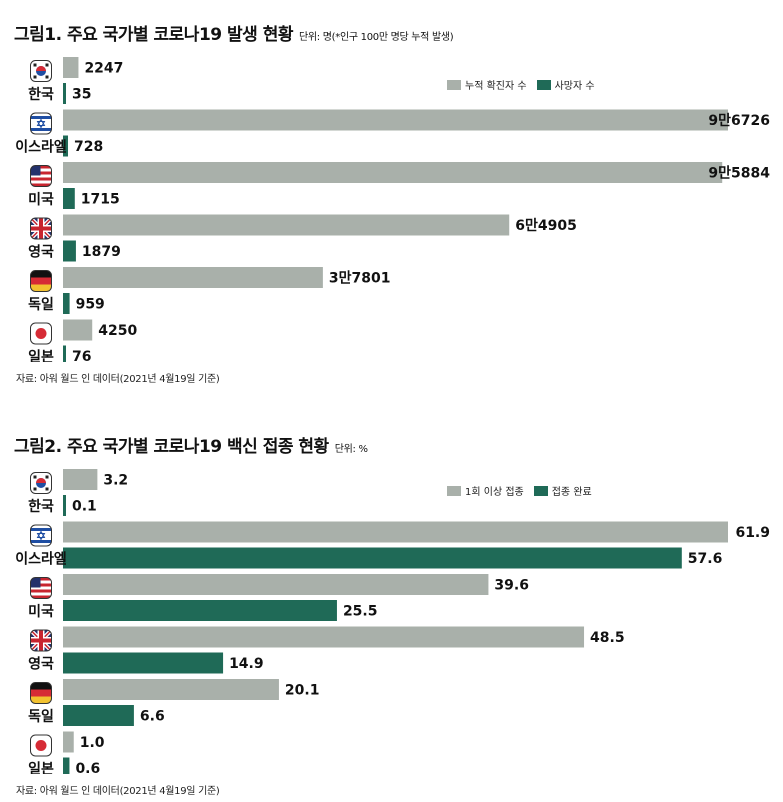  Describe the element at coordinates (511, 586) in the screenshot. I see `data-label: 39.6` at that location.